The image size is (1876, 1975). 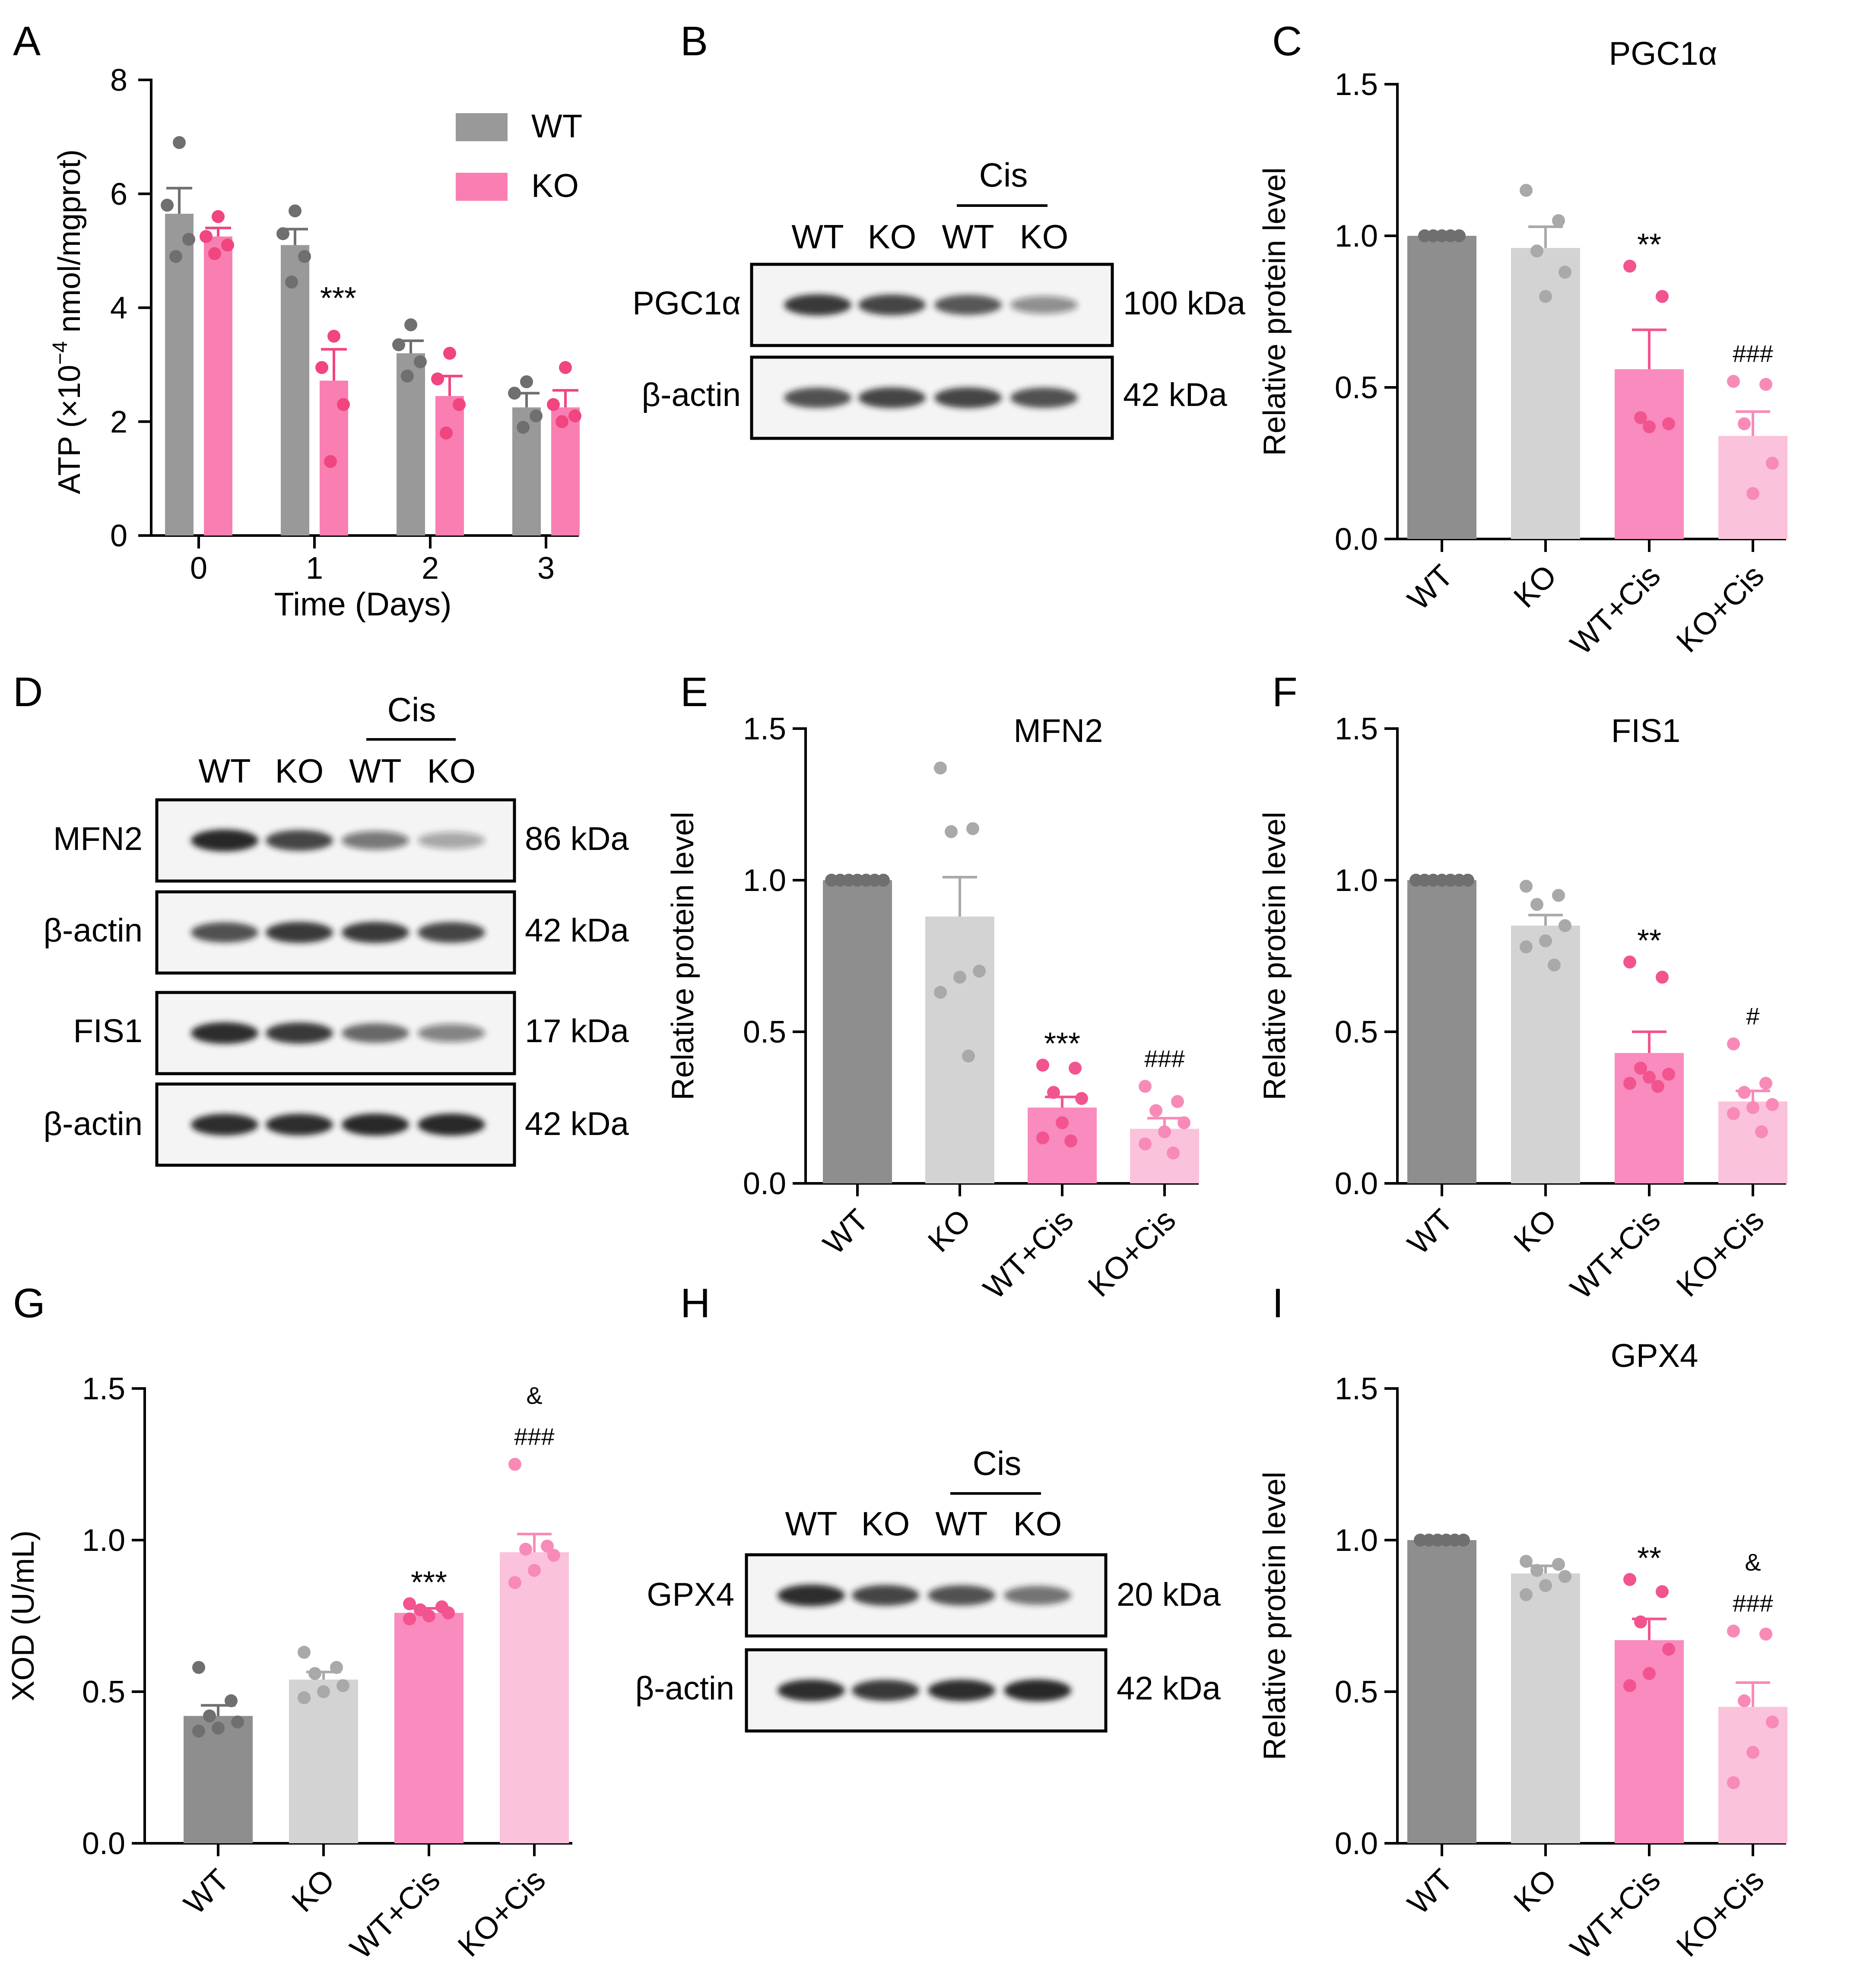 What do you see at coordinates (1028, 1255) in the screenshot?
I see `e-x-tick-label: WT+Cis` at bounding box center [1028, 1255].